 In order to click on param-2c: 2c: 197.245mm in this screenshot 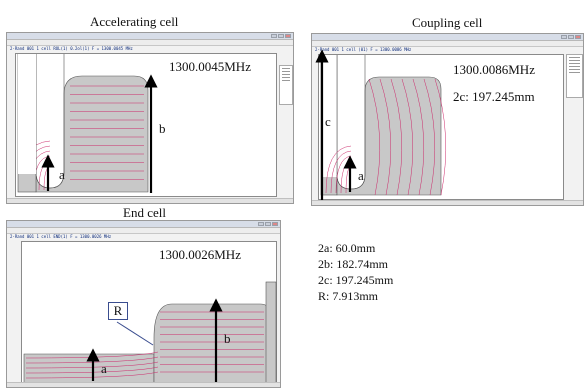, I will do `click(494, 96)`.